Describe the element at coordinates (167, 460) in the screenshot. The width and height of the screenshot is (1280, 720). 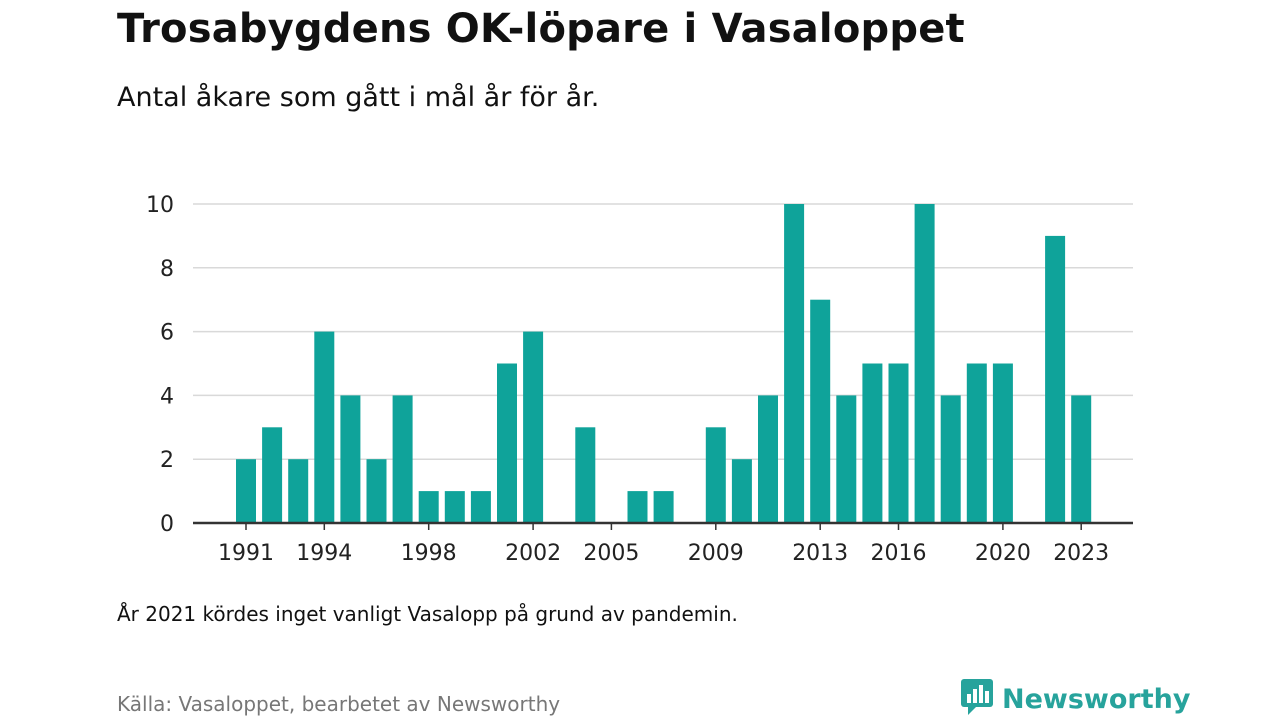
I see `y-tick-label-2: 2` at that location.